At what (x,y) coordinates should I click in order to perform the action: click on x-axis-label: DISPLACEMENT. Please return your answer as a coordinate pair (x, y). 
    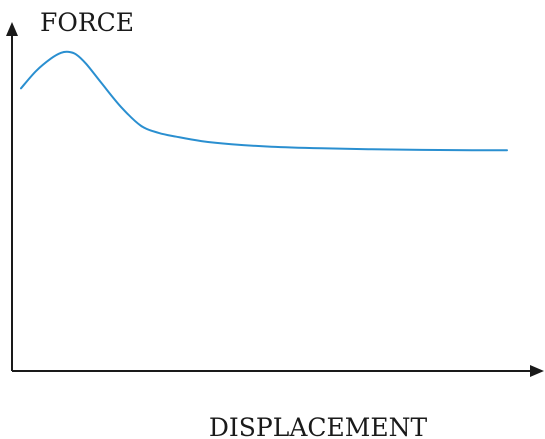
    Looking at the image, I should click on (318, 426).